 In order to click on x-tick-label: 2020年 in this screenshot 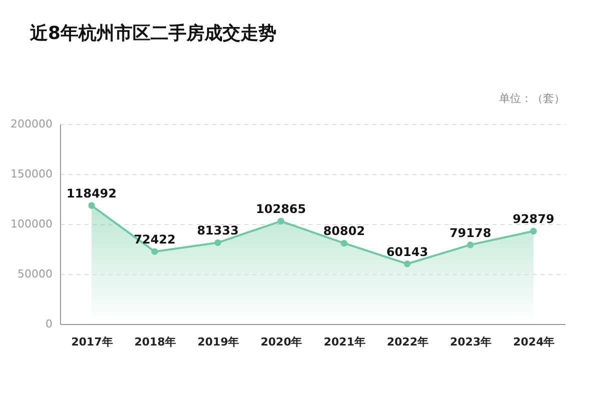, I will do `click(281, 342)`.